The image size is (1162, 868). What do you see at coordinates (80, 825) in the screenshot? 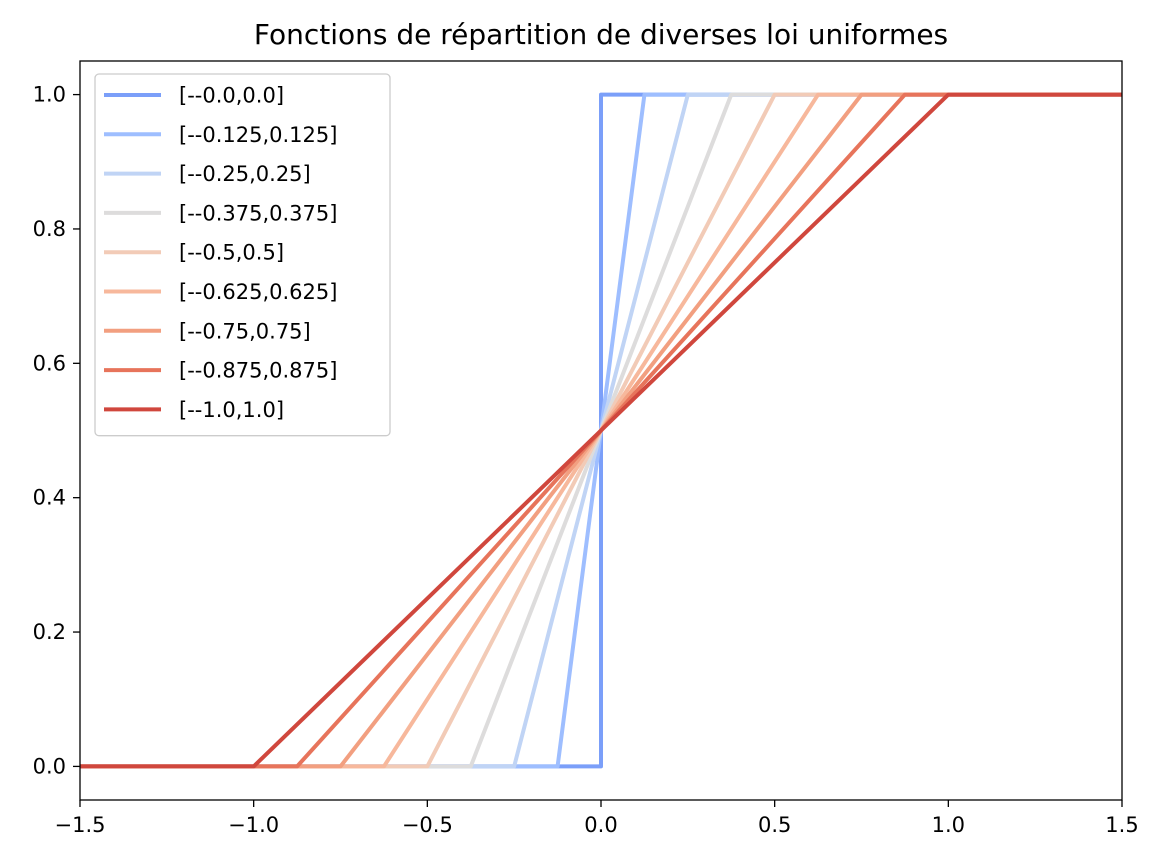
I see `x-tick-label: −1.5` at bounding box center [80, 825].